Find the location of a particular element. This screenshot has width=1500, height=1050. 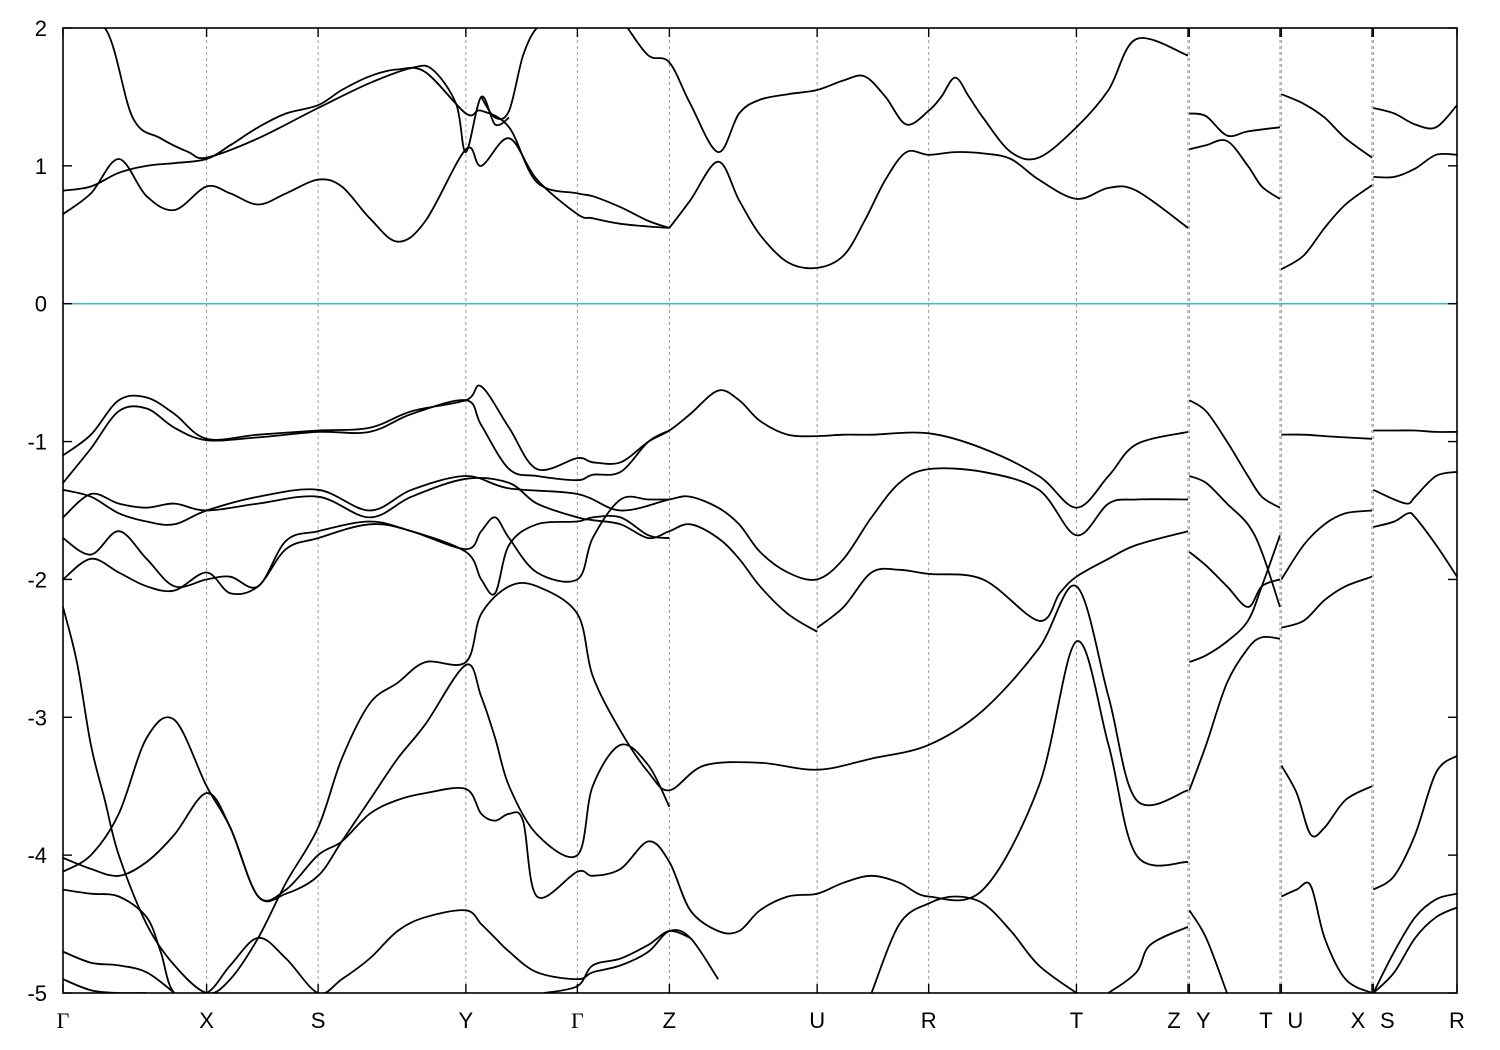

y-tick-label: -1 is located at coordinates (37, 442).